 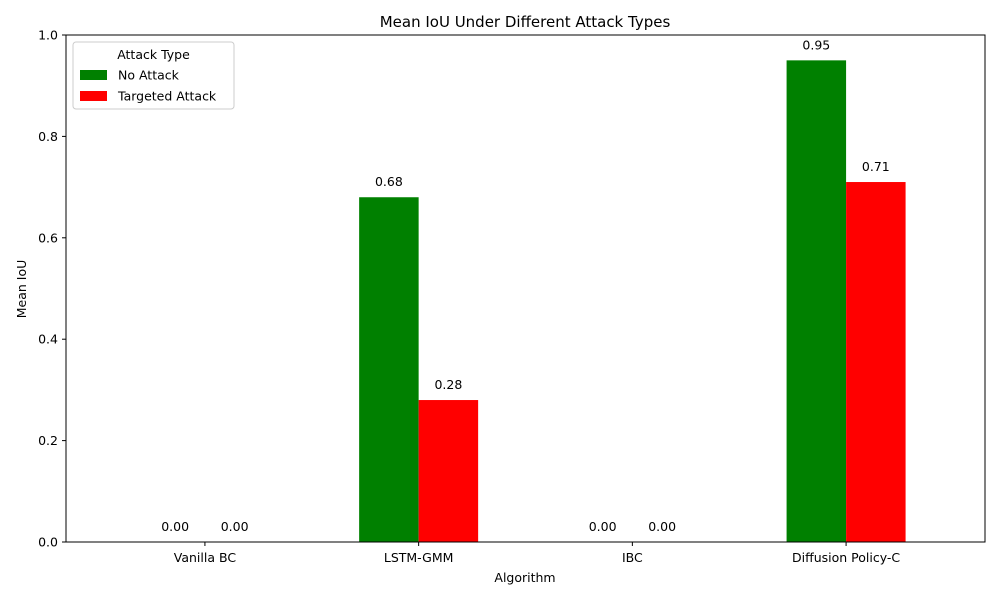 What do you see at coordinates (48, 542) in the screenshot?
I see `y-tick-label: 0.0` at bounding box center [48, 542].